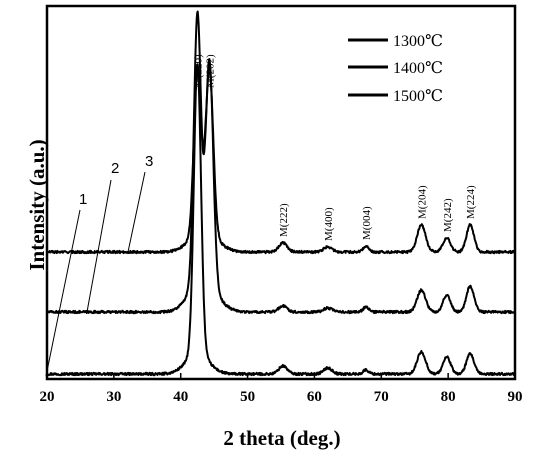  What do you see at coordinates (515, 397) in the screenshot?
I see `x-tick-label: 90` at bounding box center [515, 397].